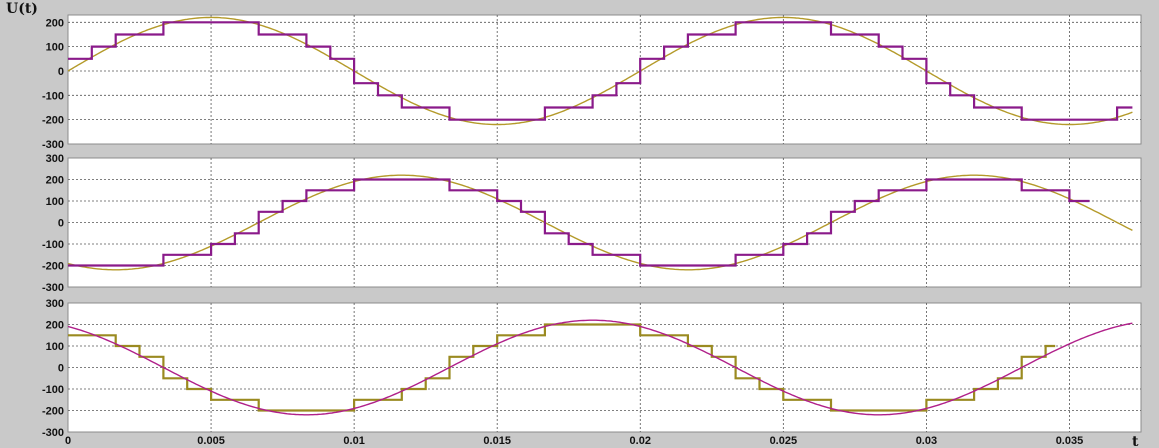 The height and width of the screenshot is (448, 1159). What do you see at coordinates (55, 23) in the screenshot?
I see `top-panel-y-tick-label: 200` at bounding box center [55, 23].